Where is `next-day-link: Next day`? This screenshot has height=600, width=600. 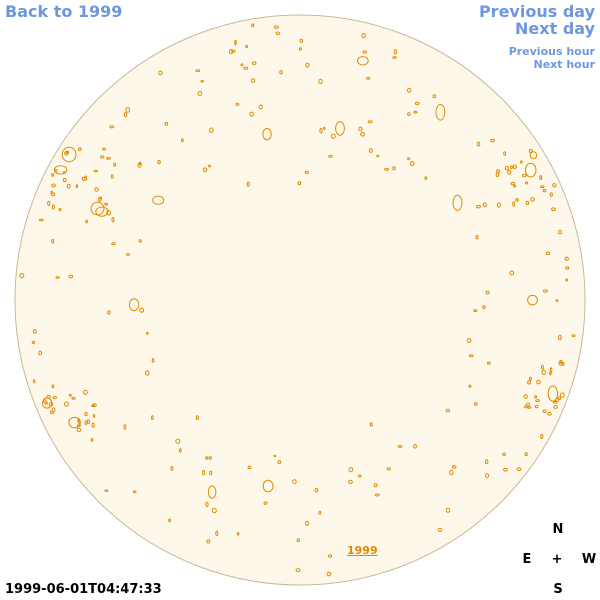
next-day-link: Next day is located at coordinates (555, 28).